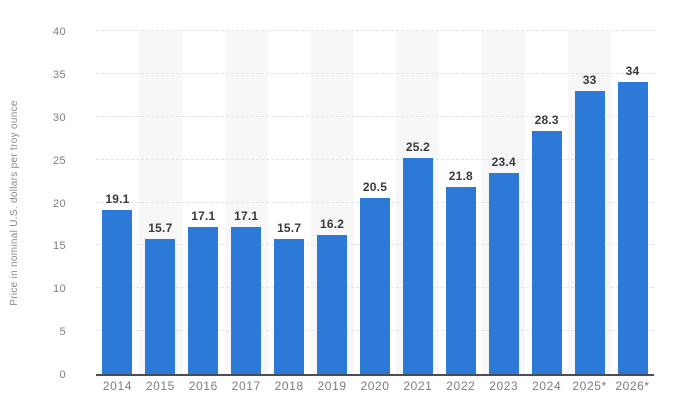 The height and width of the screenshot is (400, 700). I want to click on x-tick-label: 2021, so click(418, 386).